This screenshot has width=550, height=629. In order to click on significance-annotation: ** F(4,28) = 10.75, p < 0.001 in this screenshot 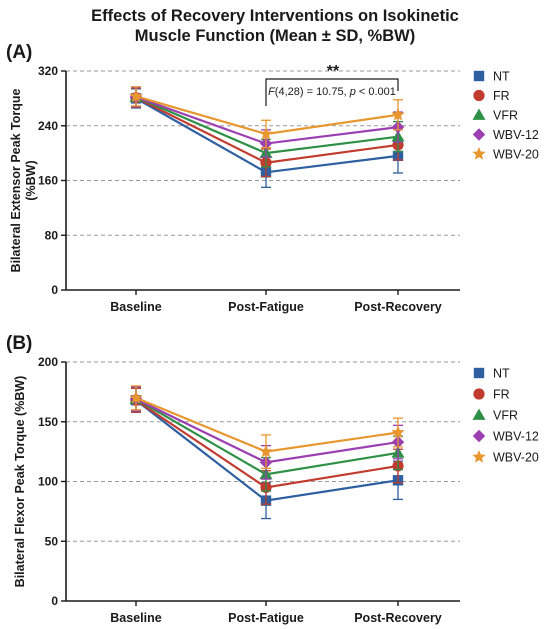, I will do `click(332, 84)`.